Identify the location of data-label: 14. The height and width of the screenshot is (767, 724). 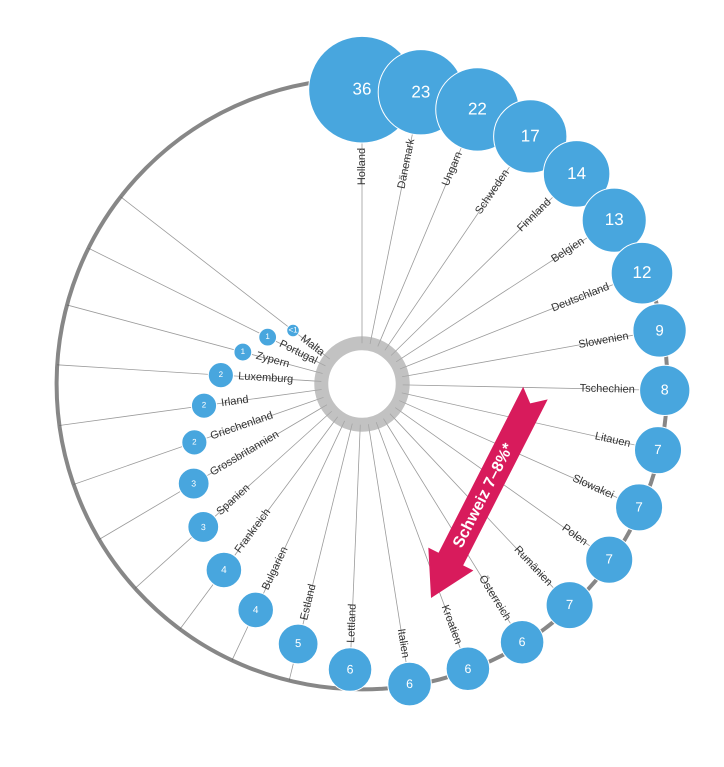
(576, 173).